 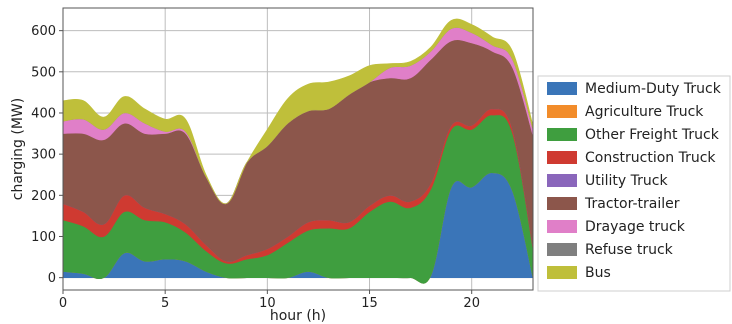 I want to click on legend-label-construction-truck: Construction Truck, so click(x=650, y=158).